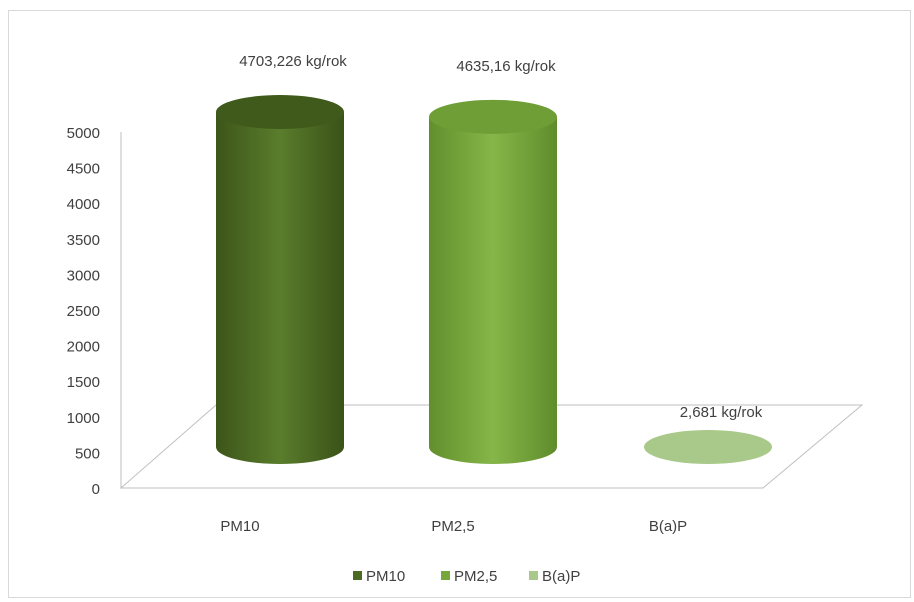  What do you see at coordinates (83, 133) in the screenshot?
I see `y-tick-label: 5000` at bounding box center [83, 133].